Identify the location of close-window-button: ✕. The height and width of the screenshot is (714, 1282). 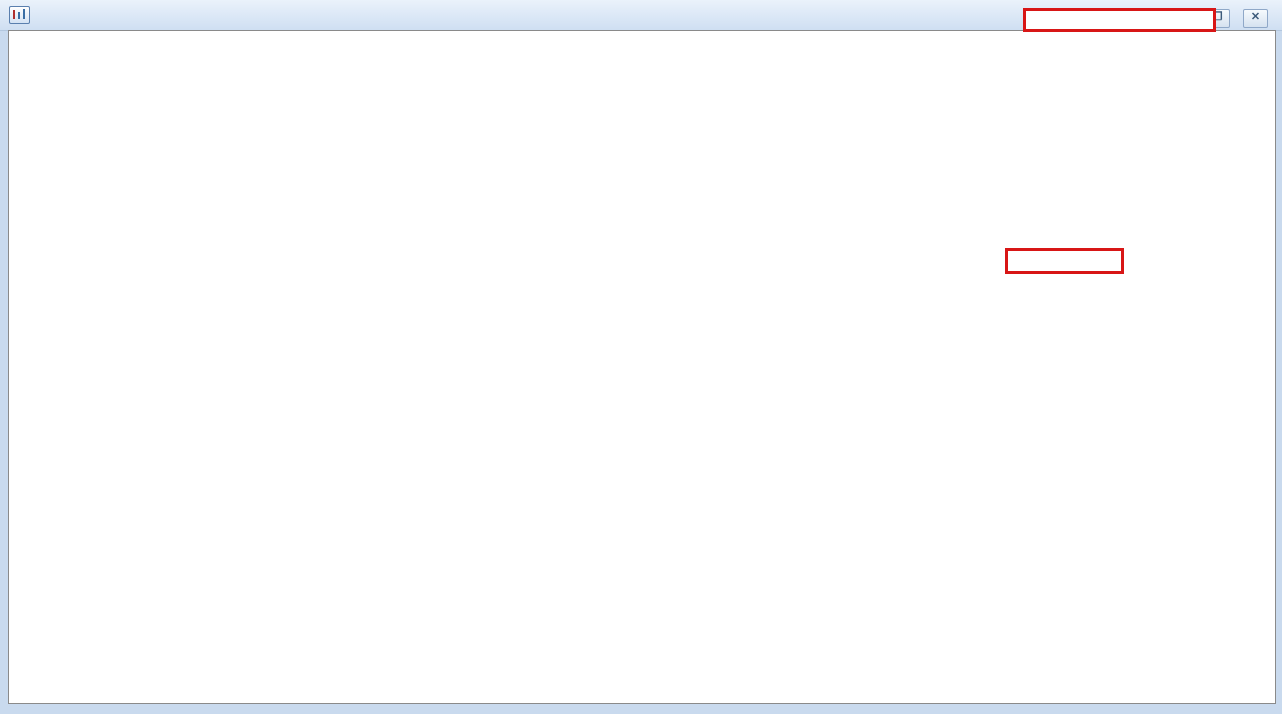
(1255, 18).